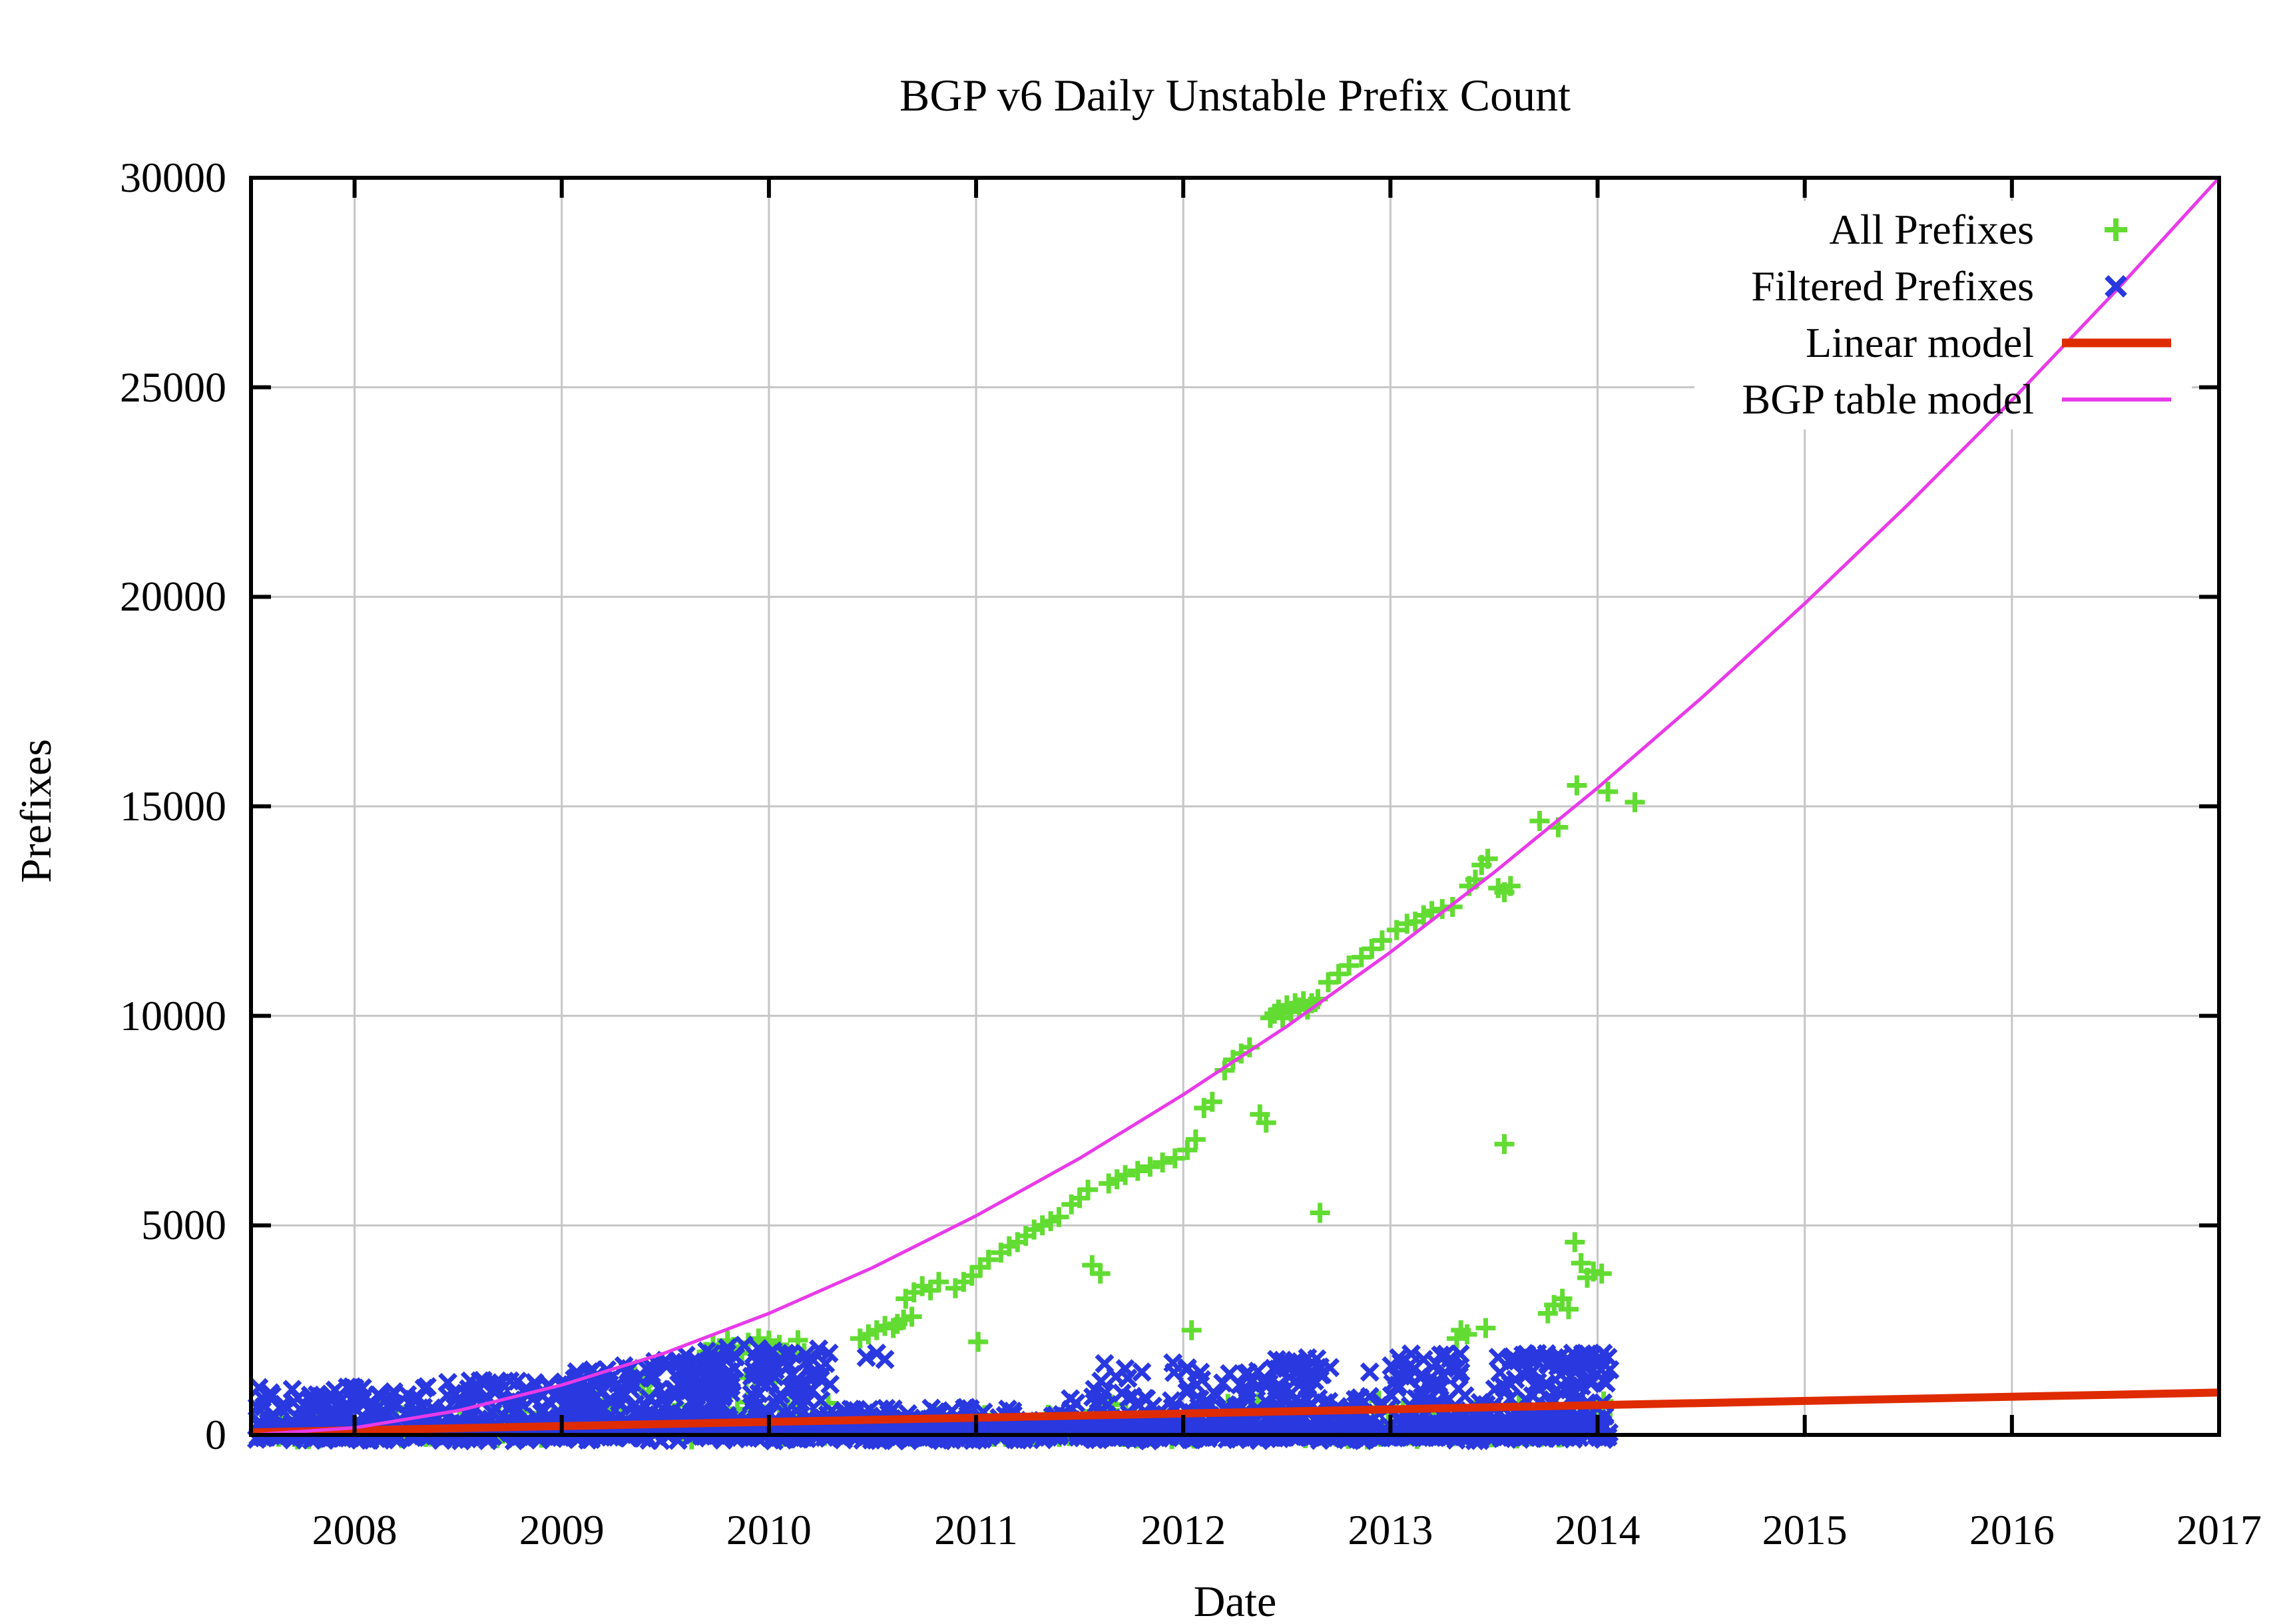 This screenshot has height=1624, width=2283. I want to click on x-axis-title: Date, so click(1235, 1600).